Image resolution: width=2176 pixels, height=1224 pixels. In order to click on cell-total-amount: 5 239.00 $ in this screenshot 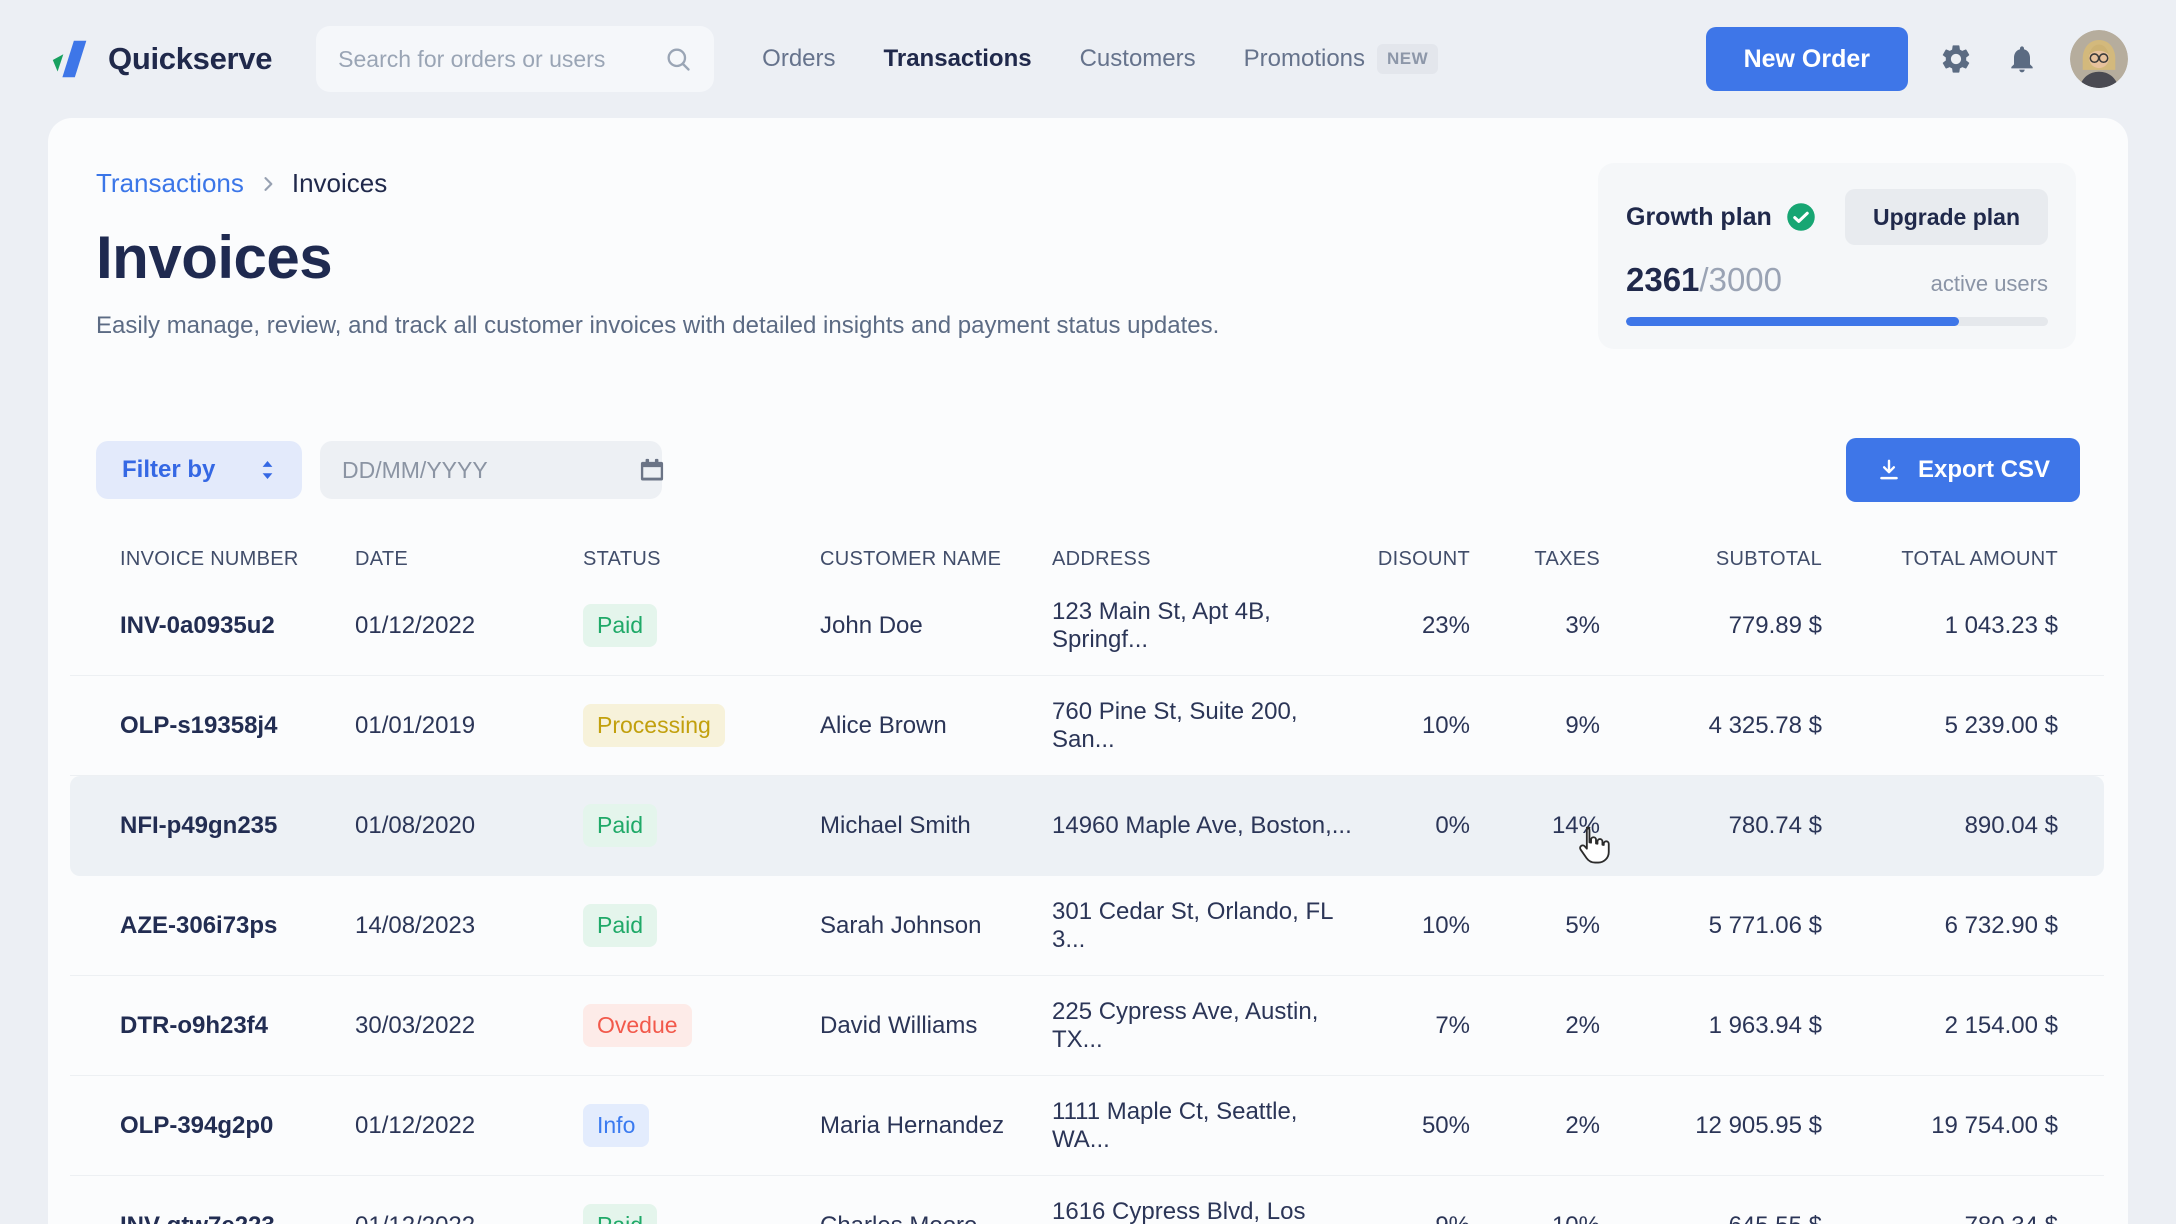, I will do `click(2001, 725)`.